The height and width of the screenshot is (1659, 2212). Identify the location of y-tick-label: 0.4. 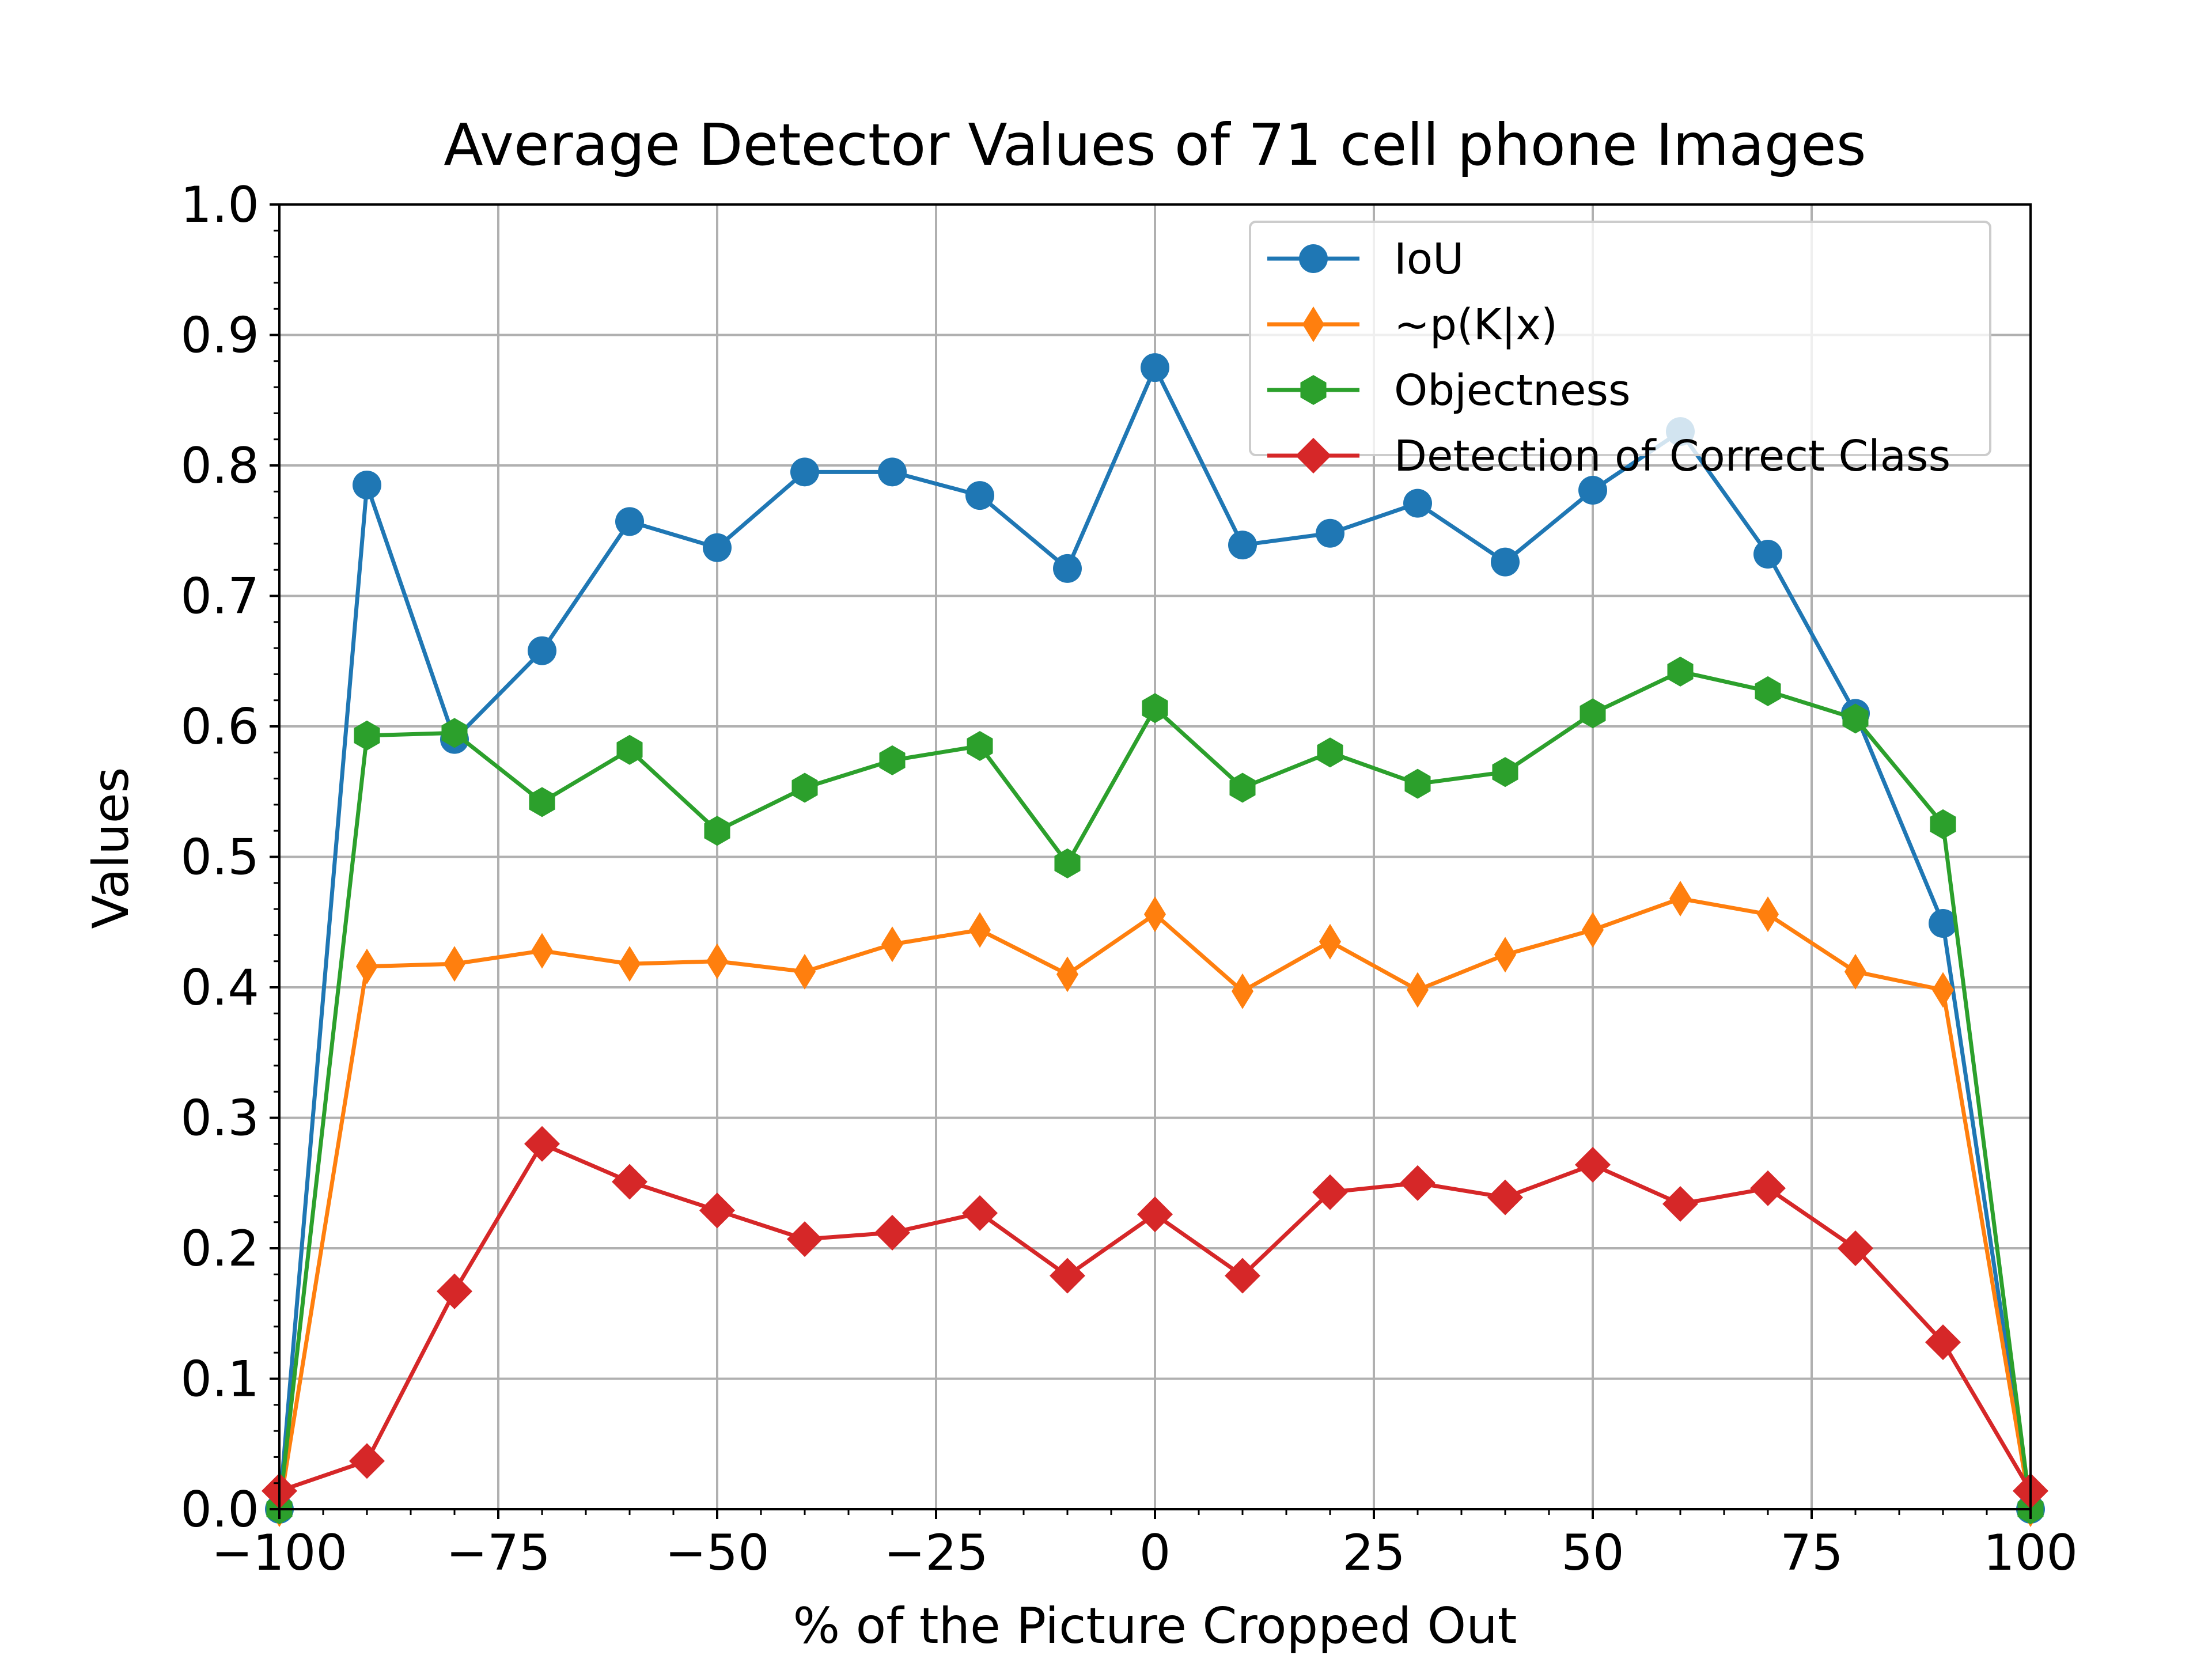
(219, 988).